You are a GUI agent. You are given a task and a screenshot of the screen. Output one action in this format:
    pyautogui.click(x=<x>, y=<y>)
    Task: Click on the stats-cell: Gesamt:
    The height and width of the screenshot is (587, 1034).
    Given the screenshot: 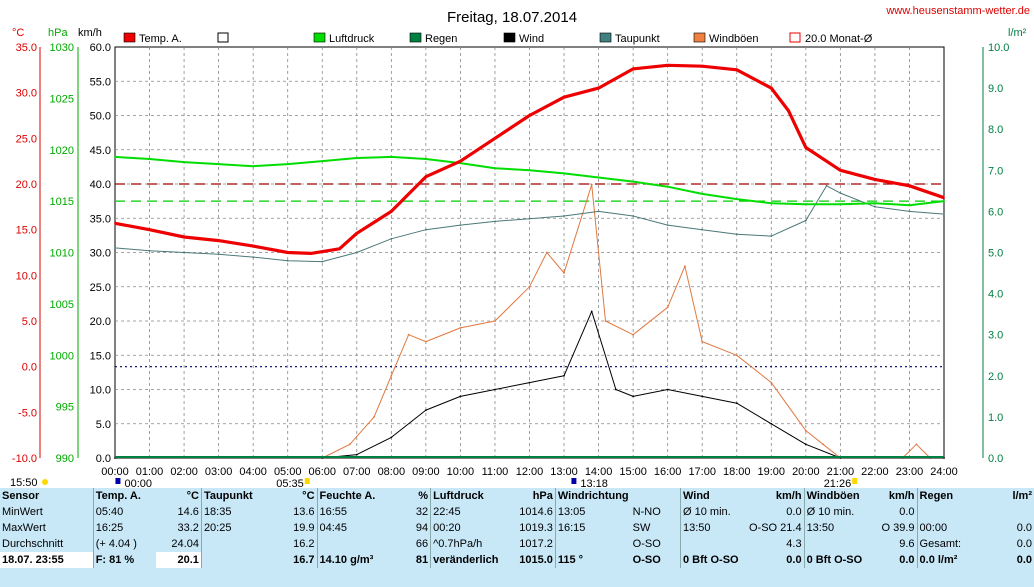 What is the action you would take?
    pyautogui.click(x=945, y=544)
    